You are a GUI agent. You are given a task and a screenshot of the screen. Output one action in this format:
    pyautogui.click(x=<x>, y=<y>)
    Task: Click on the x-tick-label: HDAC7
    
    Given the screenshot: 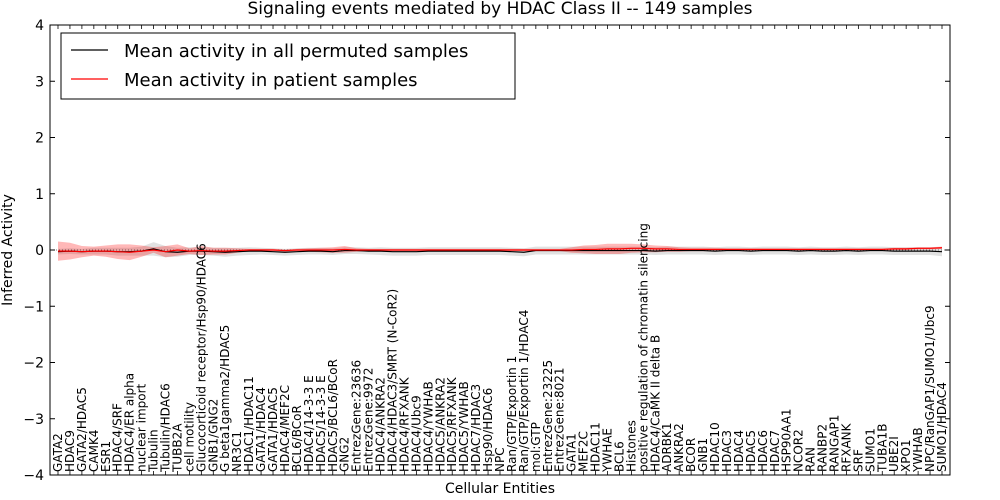 What is the action you would take?
    pyautogui.click(x=775, y=451)
    